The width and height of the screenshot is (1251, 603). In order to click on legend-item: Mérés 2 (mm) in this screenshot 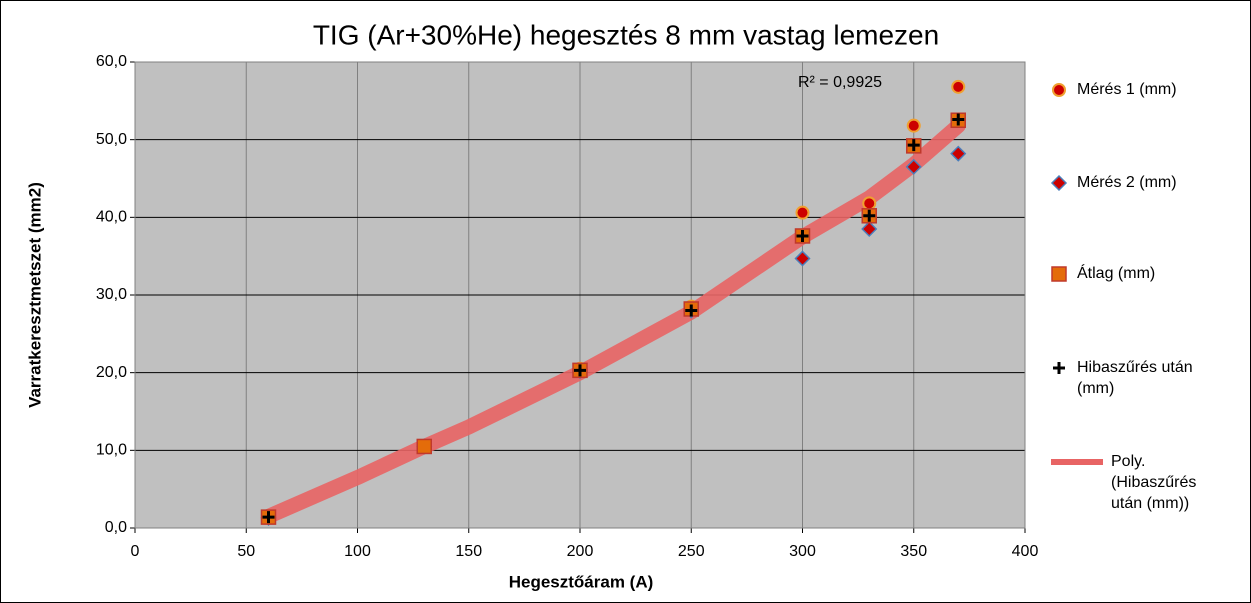, I will do `click(1142, 182)`.